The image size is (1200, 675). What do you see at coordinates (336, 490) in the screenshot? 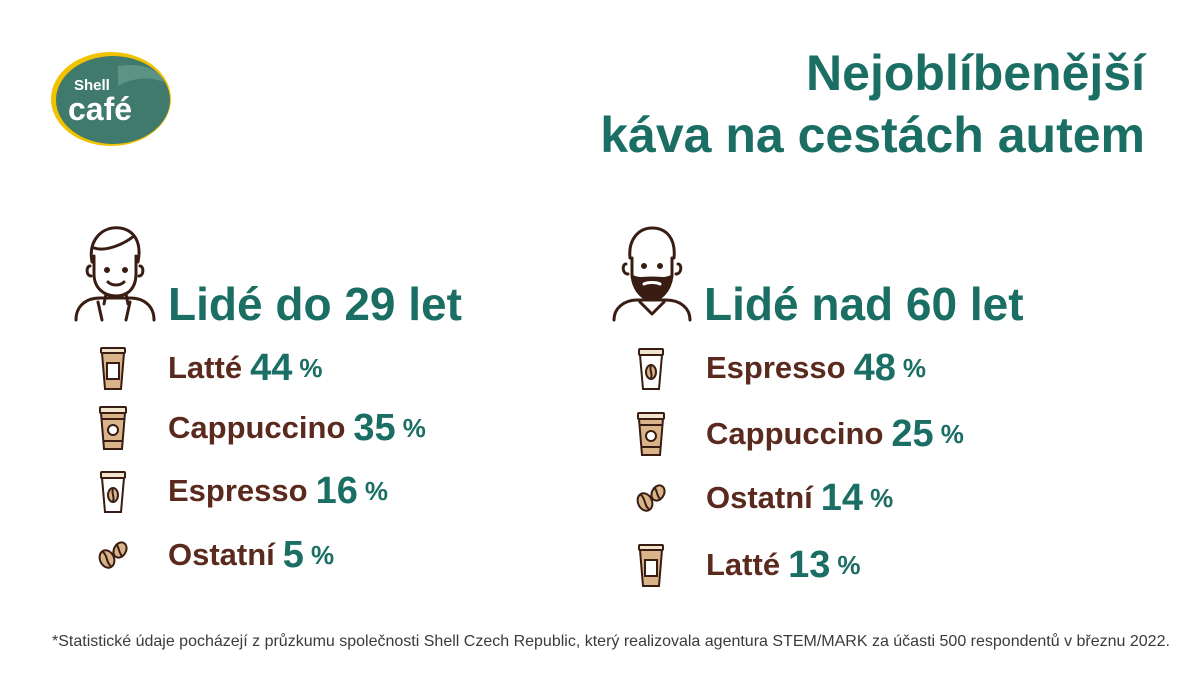
I see `item-value: 16` at bounding box center [336, 490].